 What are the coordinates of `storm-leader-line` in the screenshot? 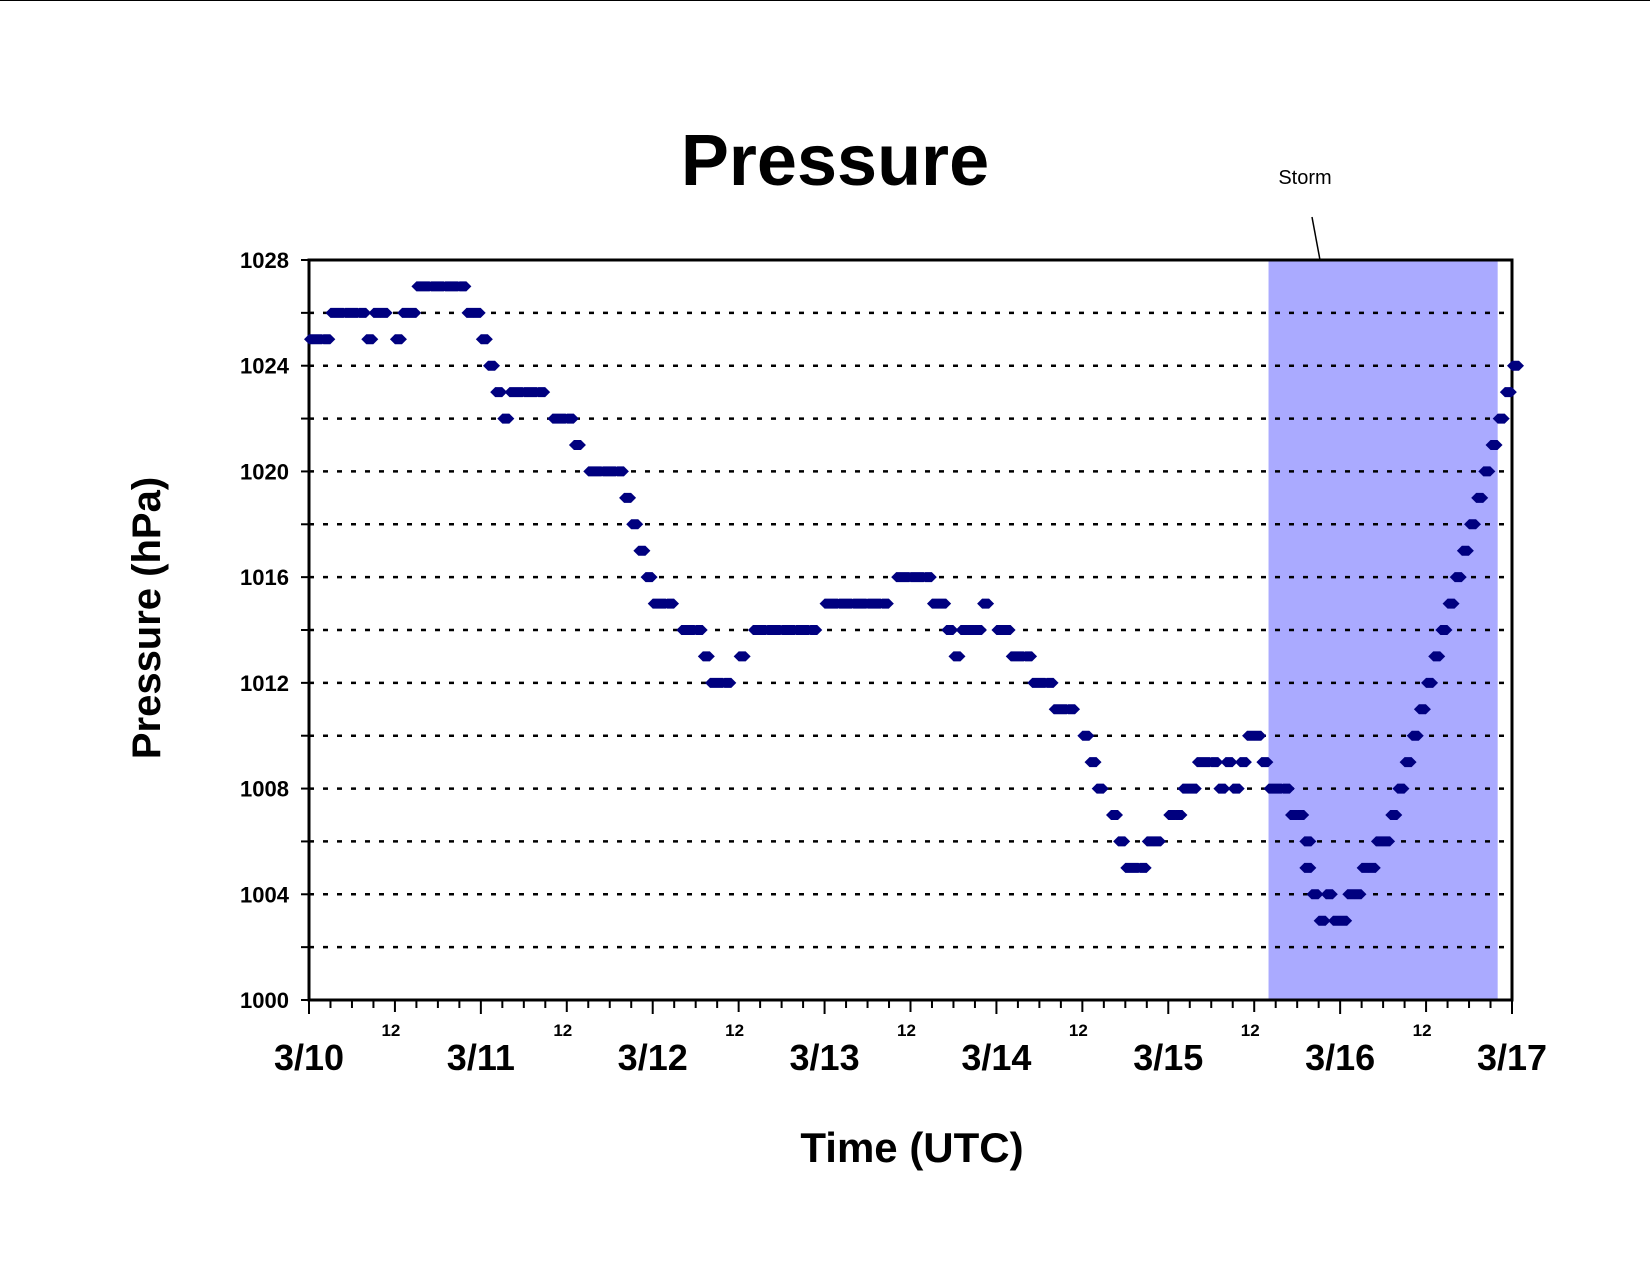 It's located at (1316, 238).